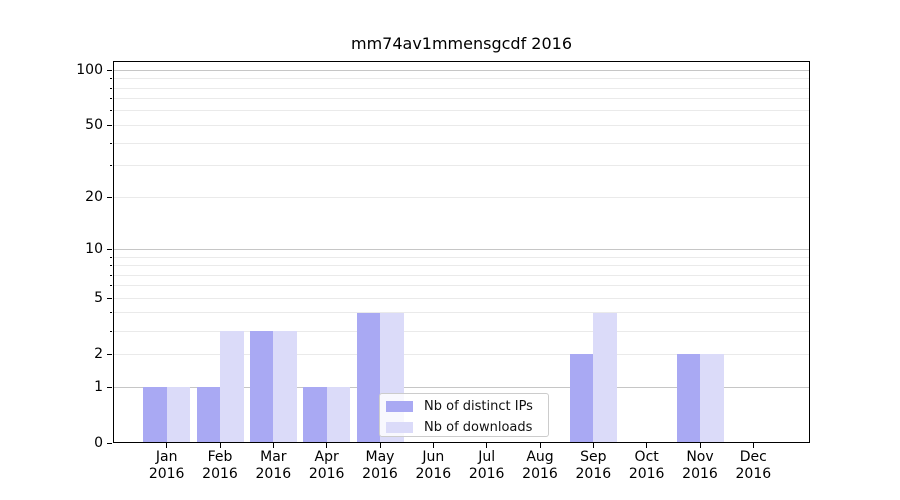 This screenshot has height=500, width=900. I want to click on y-tick-label: 2, so click(98, 354).